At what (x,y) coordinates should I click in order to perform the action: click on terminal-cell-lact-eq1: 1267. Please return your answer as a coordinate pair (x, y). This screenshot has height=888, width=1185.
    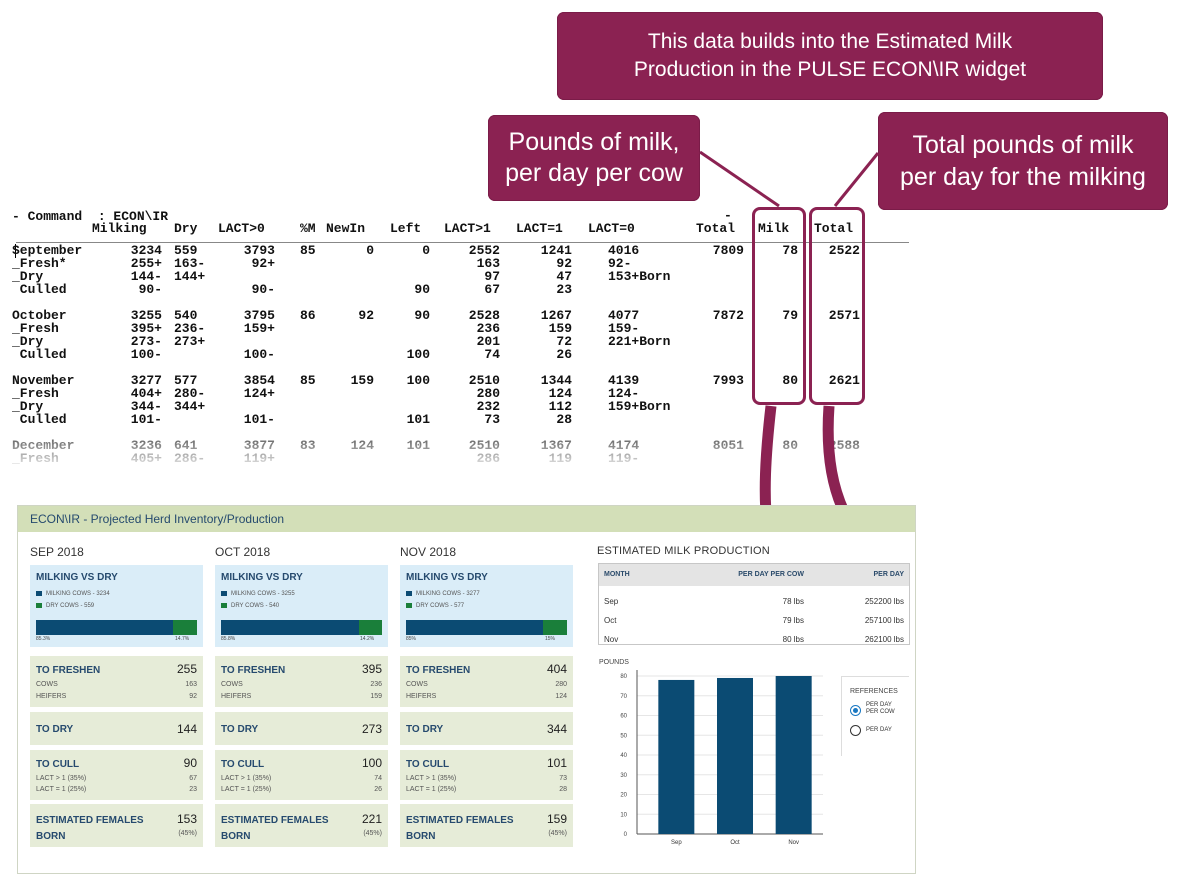
    Looking at the image, I should click on (556, 315).